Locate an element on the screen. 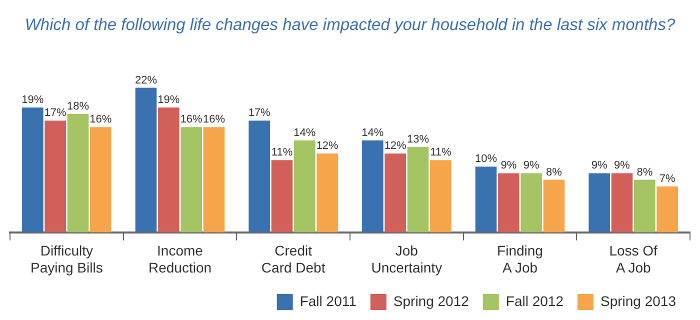 This screenshot has width=700, height=320. x-tick-label: Difficulty Paying Bills is located at coordinates (66, 259).